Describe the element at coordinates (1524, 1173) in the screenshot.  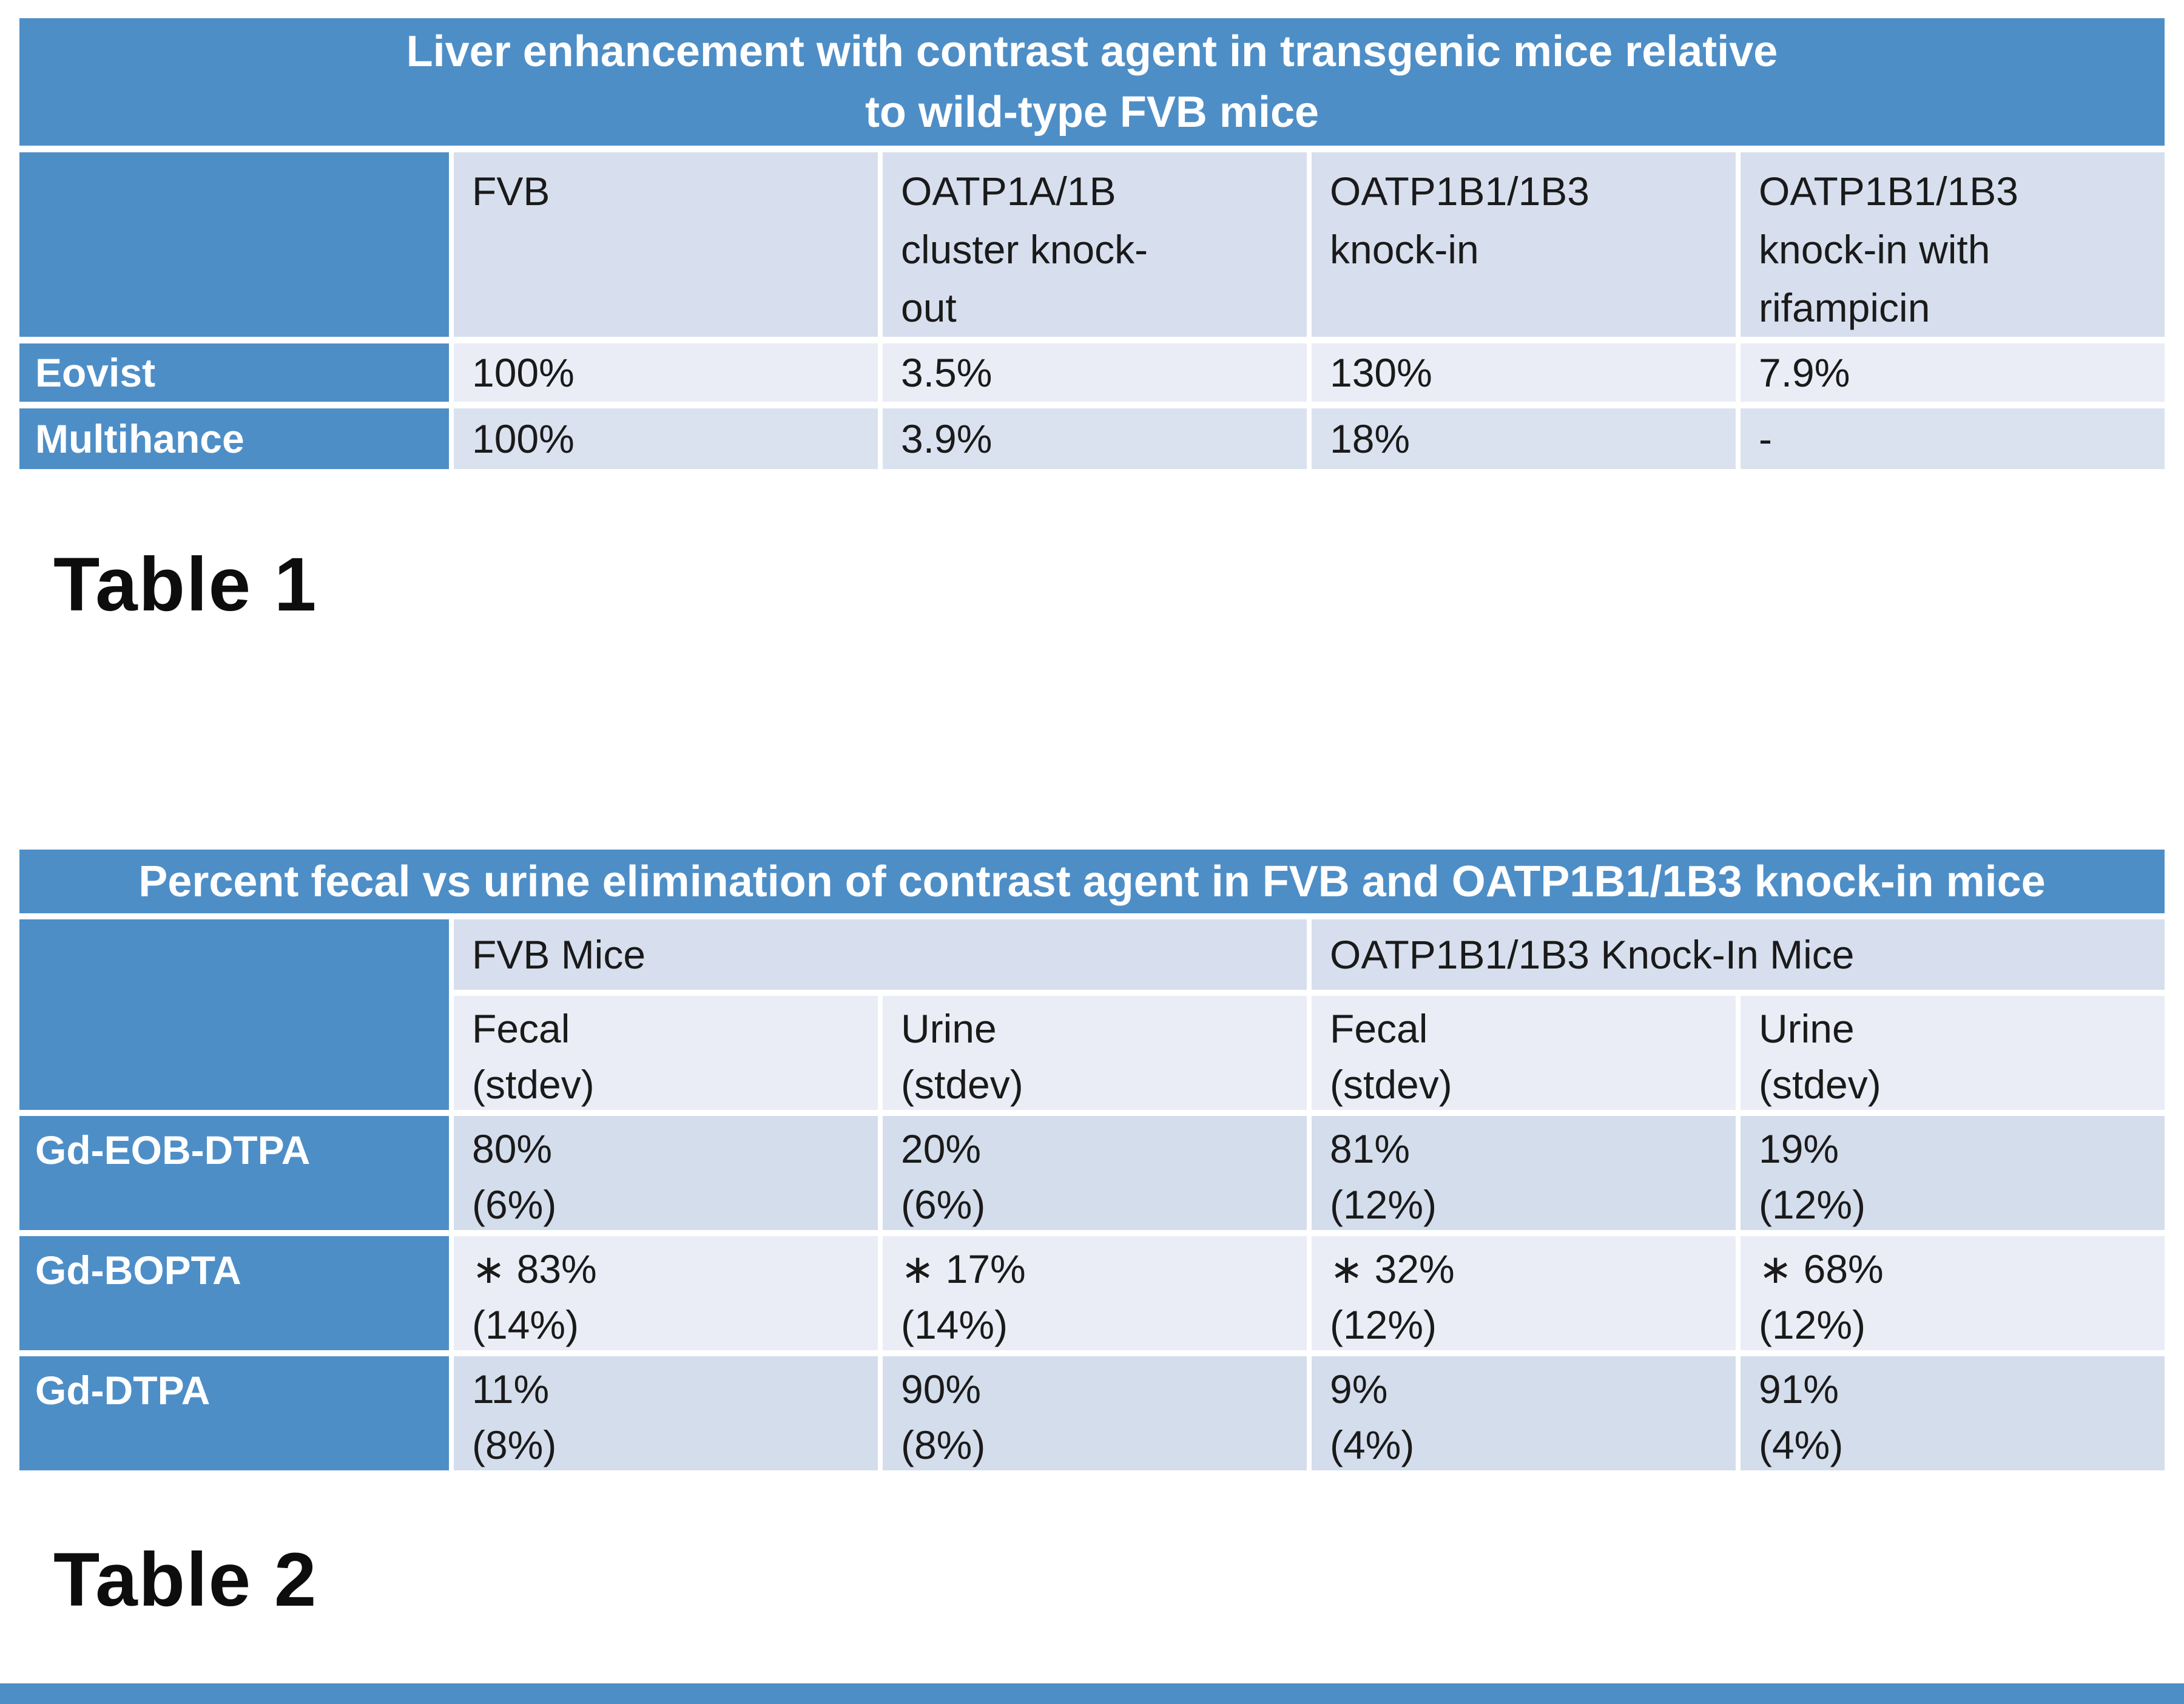
I see `table2-cell: 81% (12%)` at that location.